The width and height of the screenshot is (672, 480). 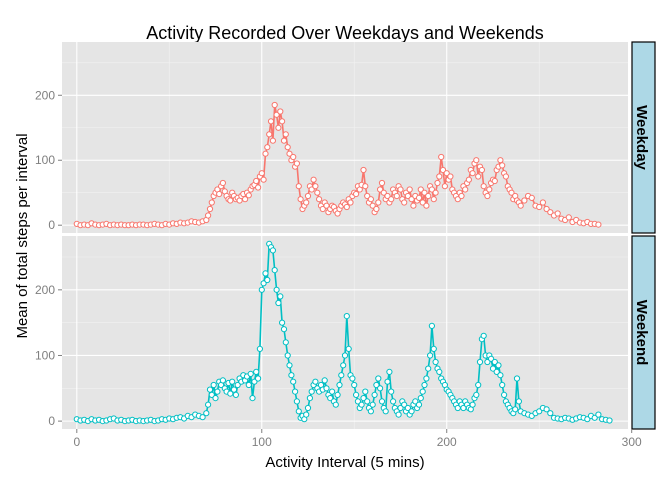 I want to click on y-axis-weekday: 0 100 200, so click(x=48, y=160).